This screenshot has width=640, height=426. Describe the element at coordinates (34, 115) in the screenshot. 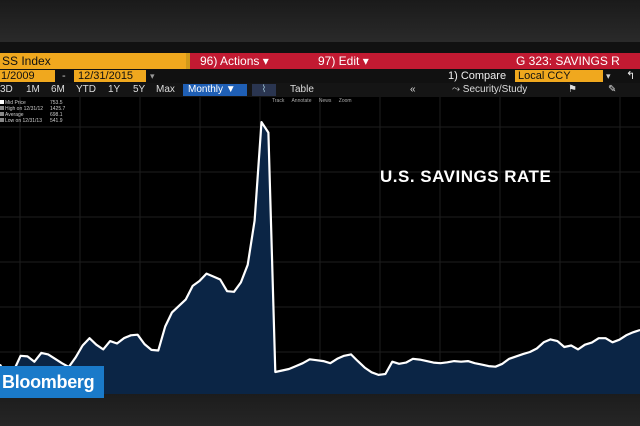

I see `legend-row: Average 698.1` at that location.